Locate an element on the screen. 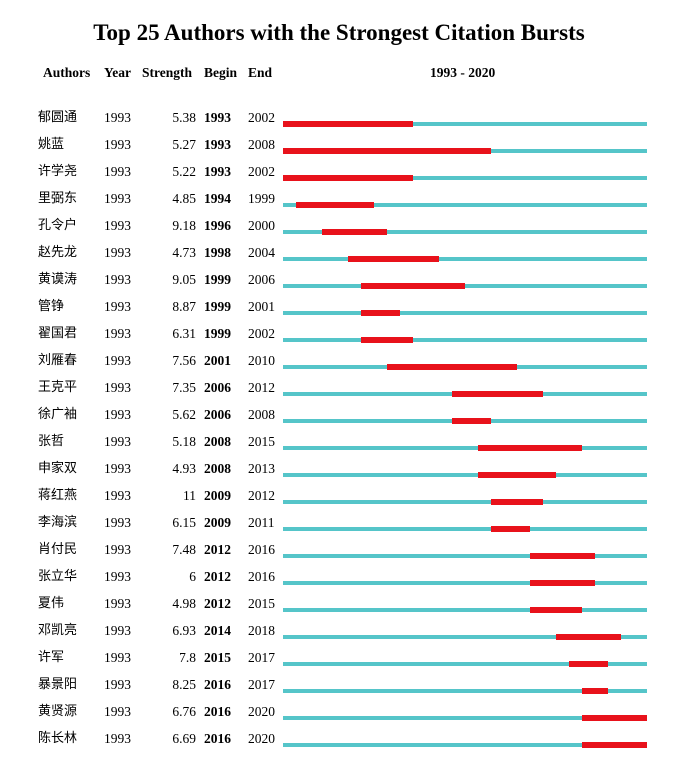  row-end: 2016 is located at coordinates (261, 549).